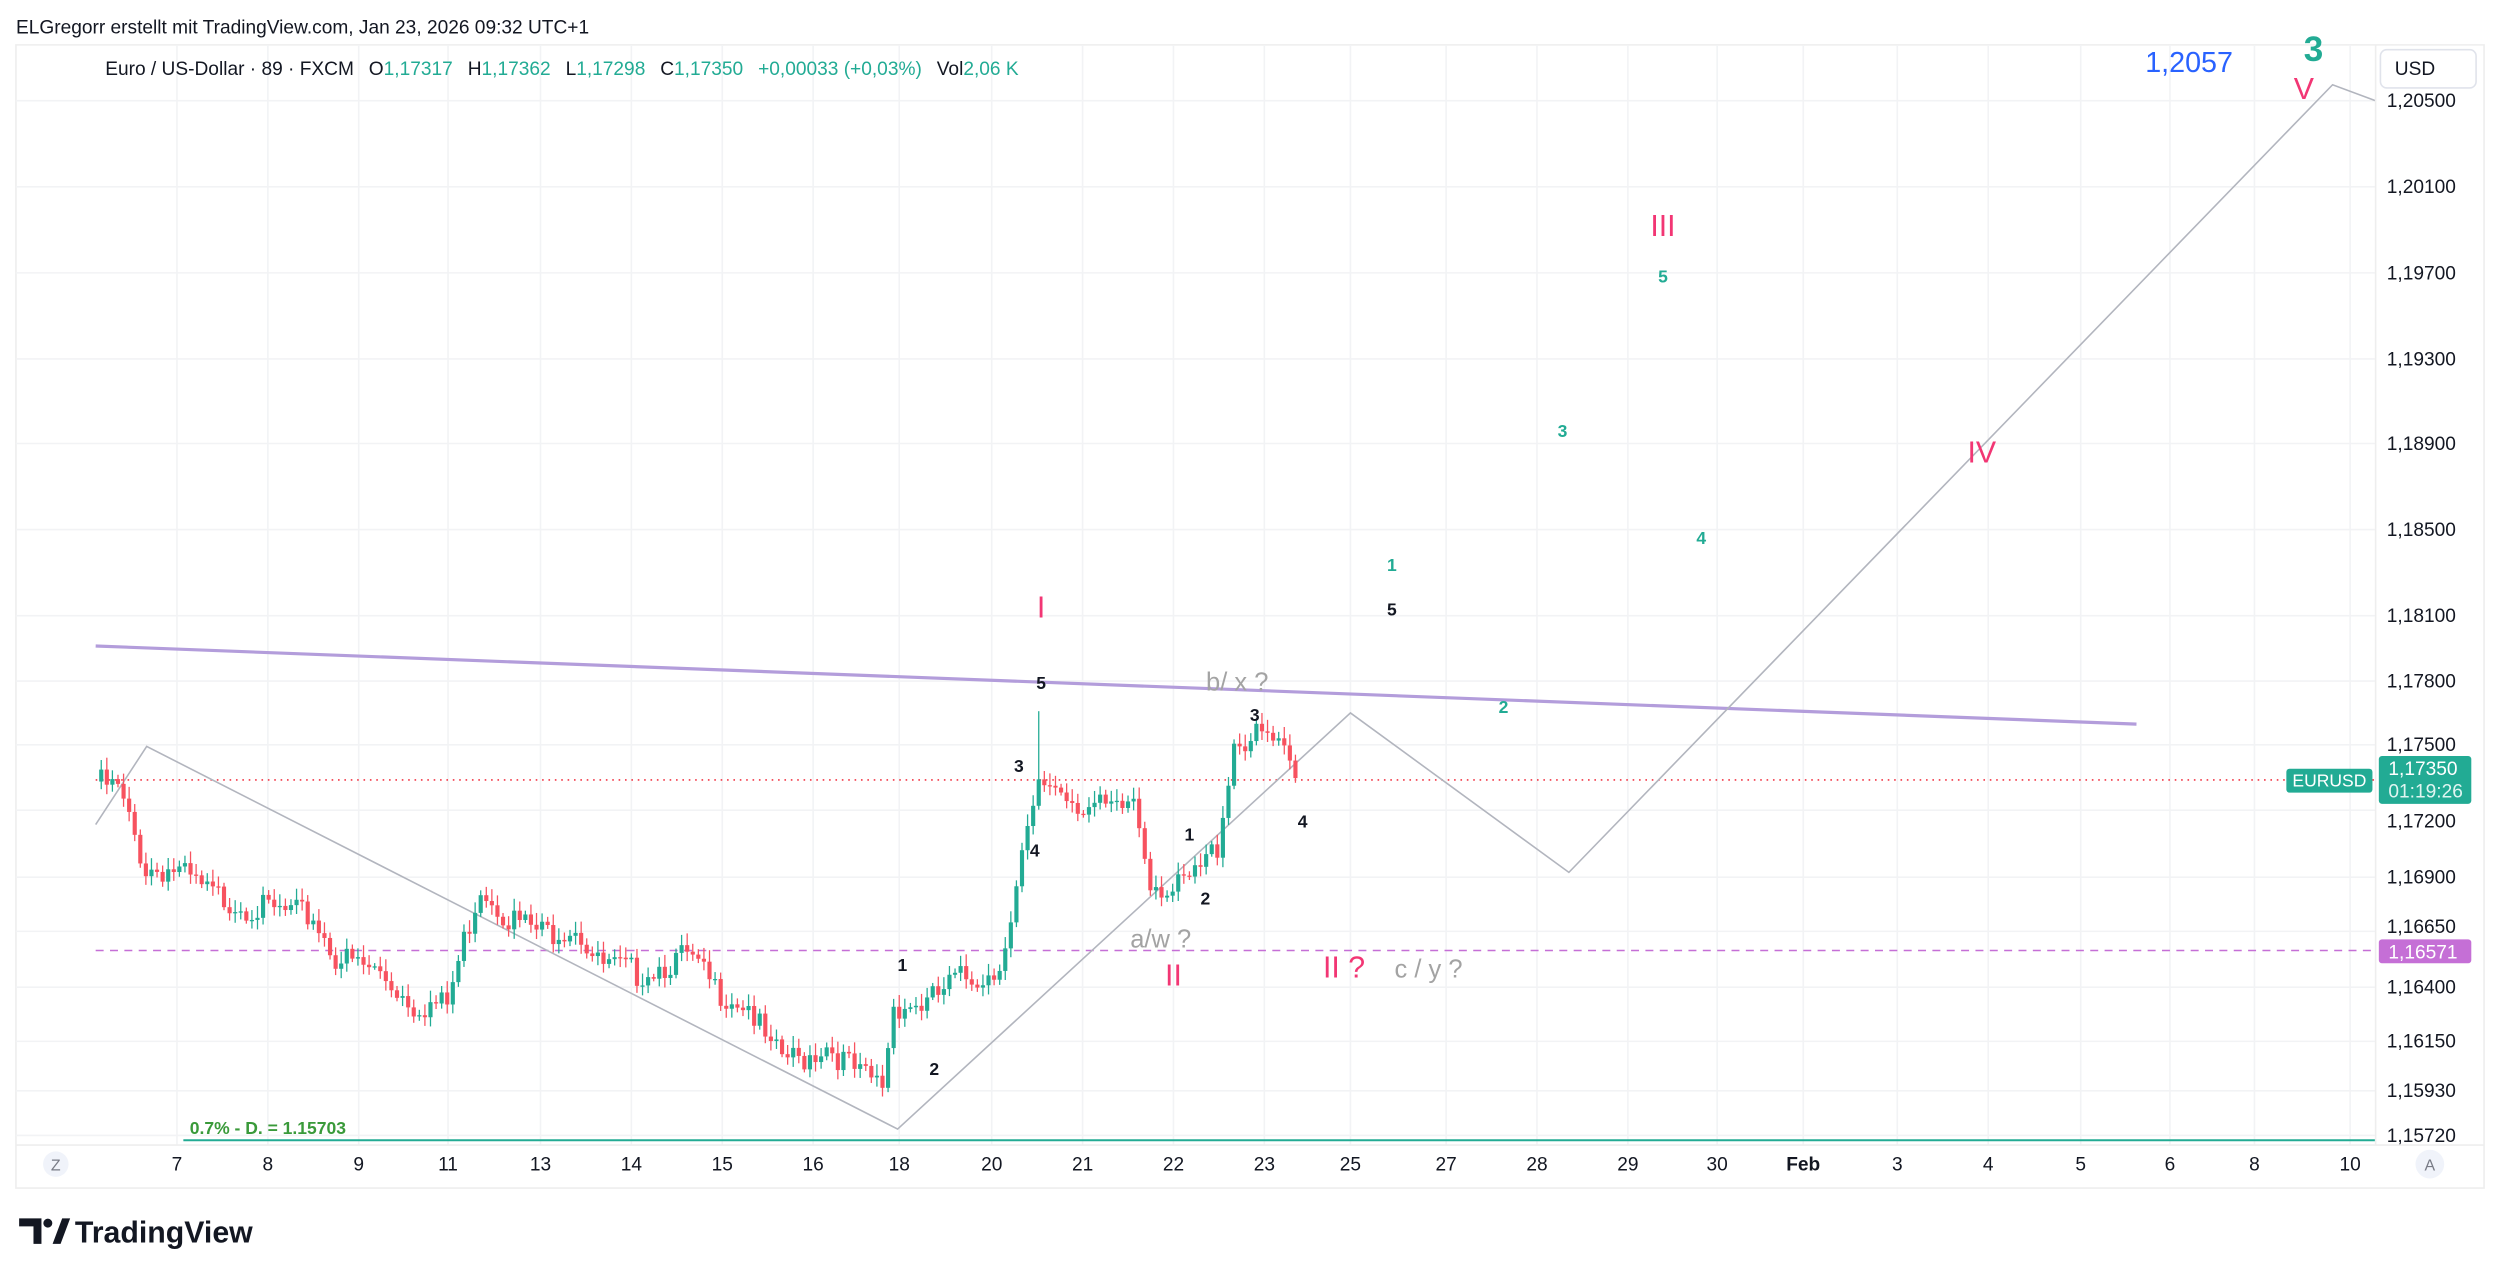  I want to click on price-tick: 1,17800, so click(2421, 681).